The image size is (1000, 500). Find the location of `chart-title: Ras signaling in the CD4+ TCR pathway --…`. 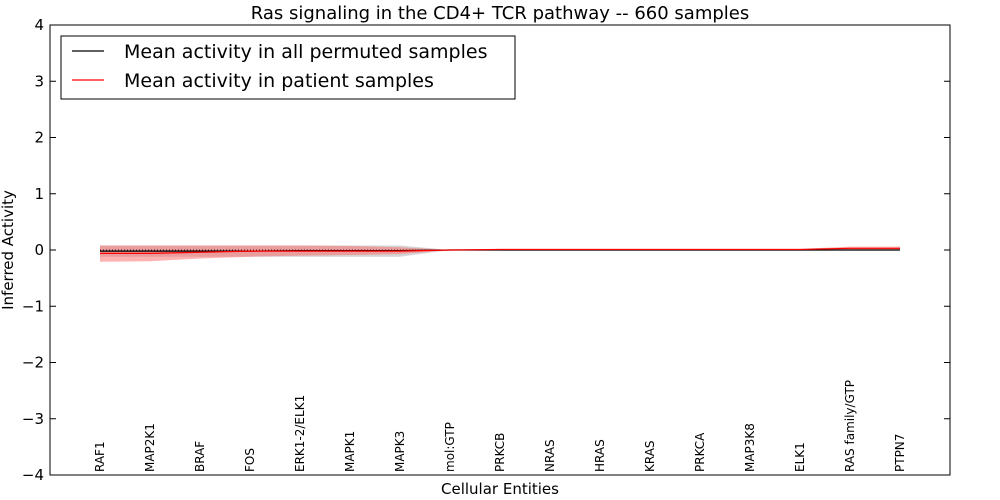

chart-title: Ras signaling in the CD4+ TCR pathway --… is located at coordinates (500, 13).